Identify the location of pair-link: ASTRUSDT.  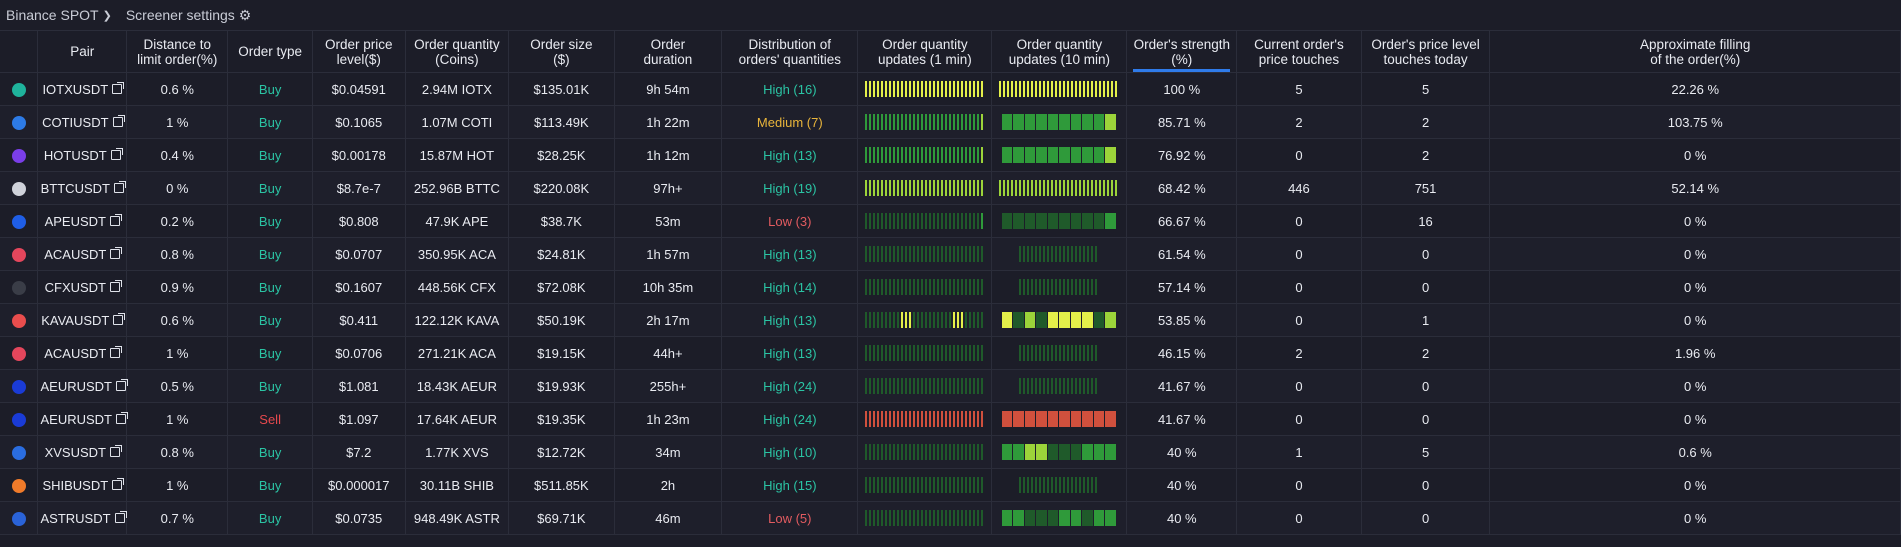
(83, 518).